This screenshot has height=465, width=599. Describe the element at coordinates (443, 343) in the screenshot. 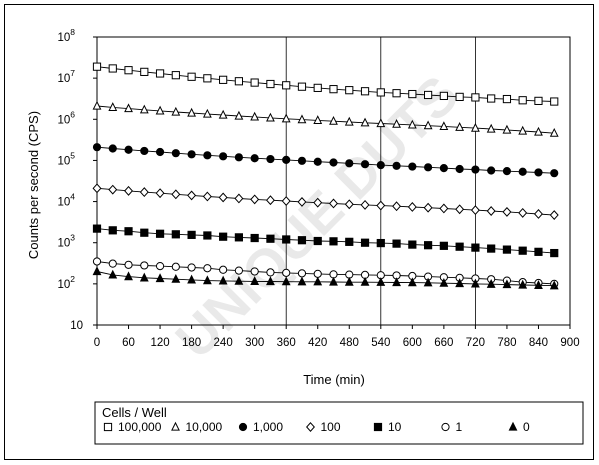

I see `x-tick-label: 660` at that location.